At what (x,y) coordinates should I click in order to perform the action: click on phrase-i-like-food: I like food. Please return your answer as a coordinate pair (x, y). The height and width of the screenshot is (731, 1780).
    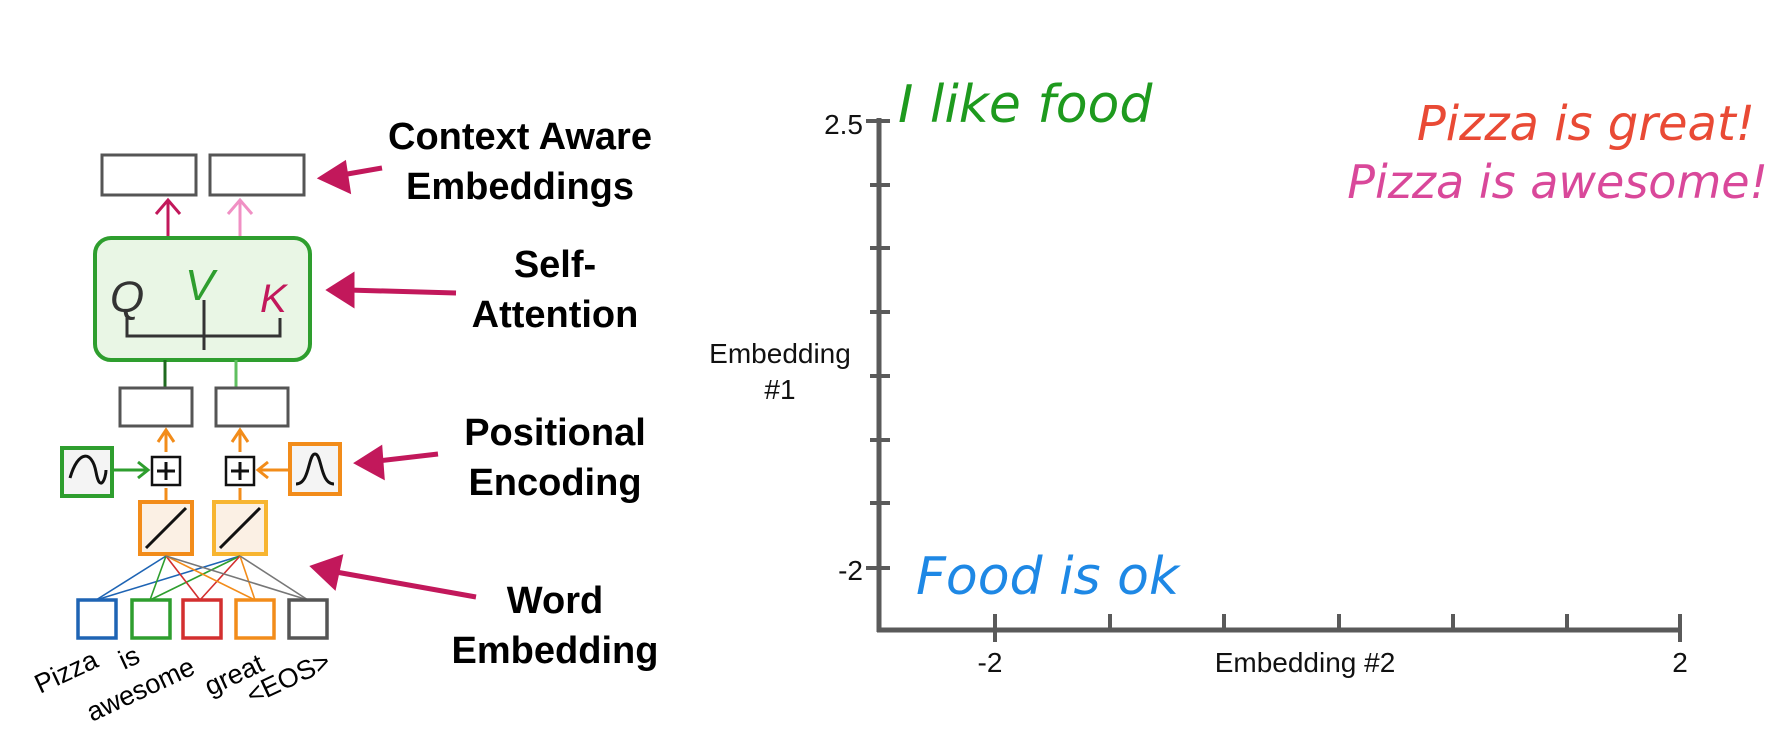
    Looking at the image, I should click on (1025, 105).